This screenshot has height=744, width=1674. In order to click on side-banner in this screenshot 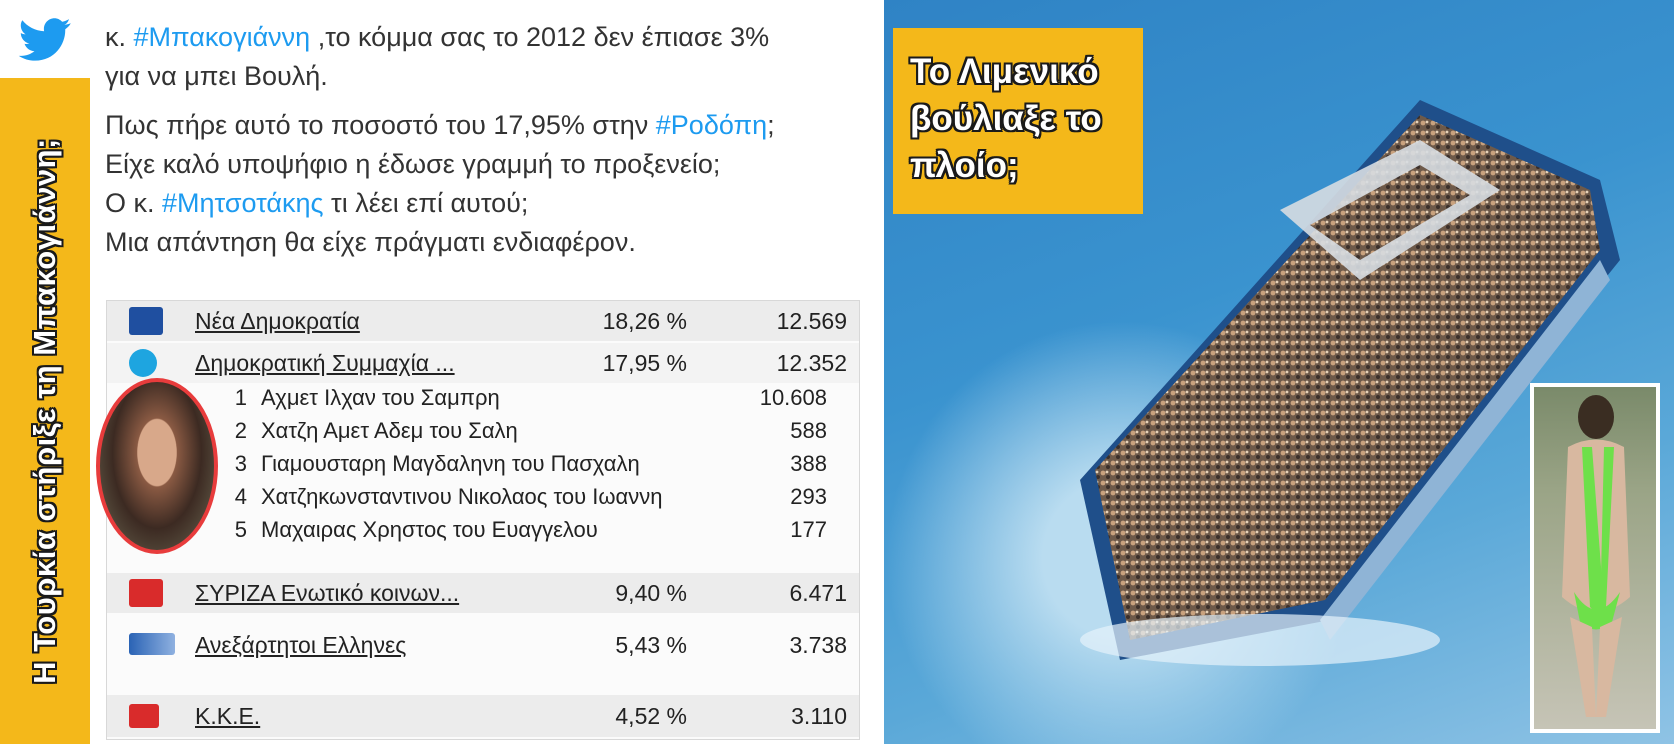, I will do `click(45, 411)`.